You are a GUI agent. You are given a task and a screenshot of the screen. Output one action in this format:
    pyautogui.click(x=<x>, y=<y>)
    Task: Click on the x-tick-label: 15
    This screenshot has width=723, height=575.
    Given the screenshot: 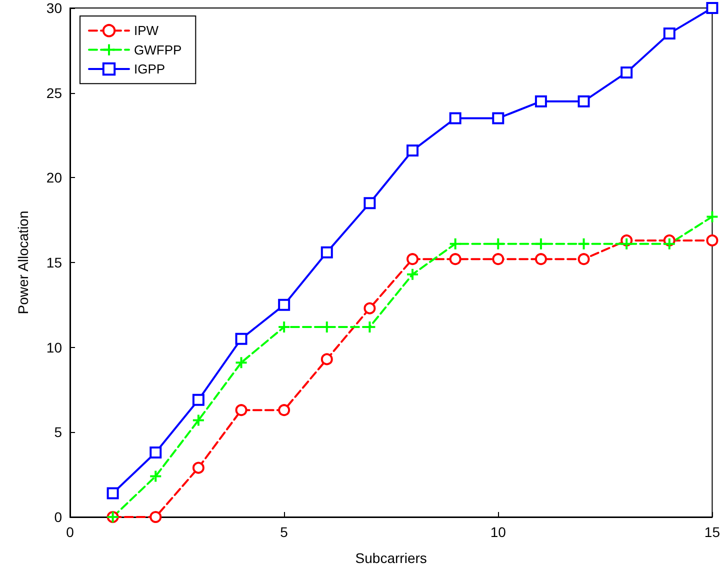 What is the action you would take?
    pyautogui.click(x=712, y=532)
    